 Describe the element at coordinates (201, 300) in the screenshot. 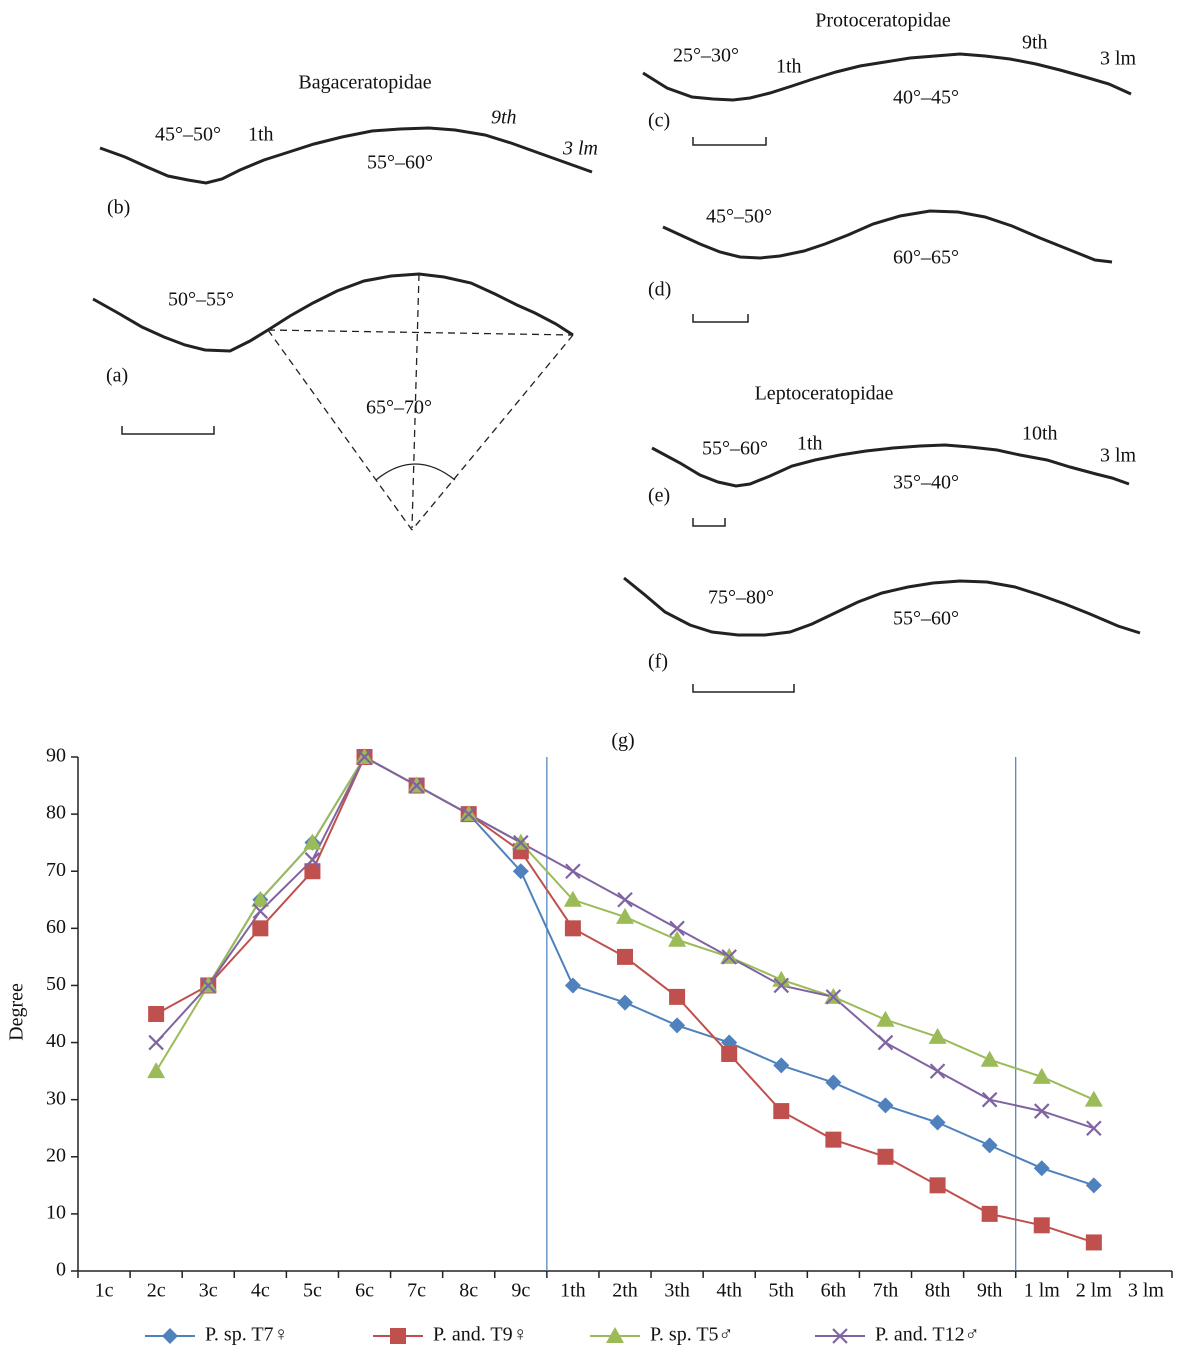

I see `angle-label: 50°–55°` at that location.